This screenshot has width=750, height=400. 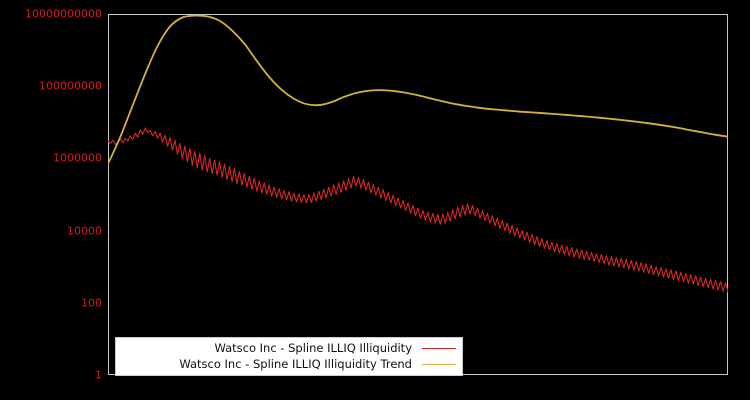 What do you see at coordinates (98, 375) in the screenshot?
I see `y-axis-tick-label: 1` at bounding box center [98, 375].